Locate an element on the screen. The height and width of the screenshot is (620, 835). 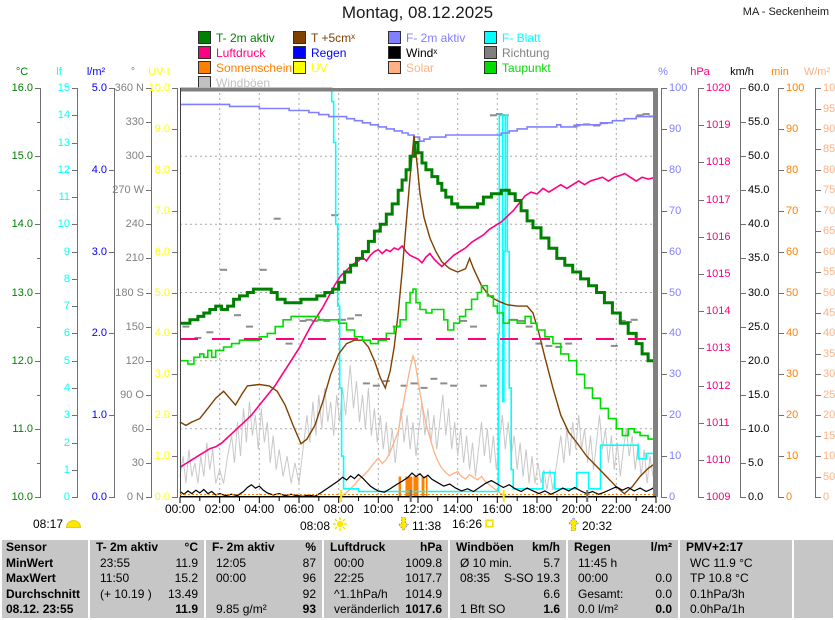
axis-tick-label: 15.0 is located at coordinates (22, 156).